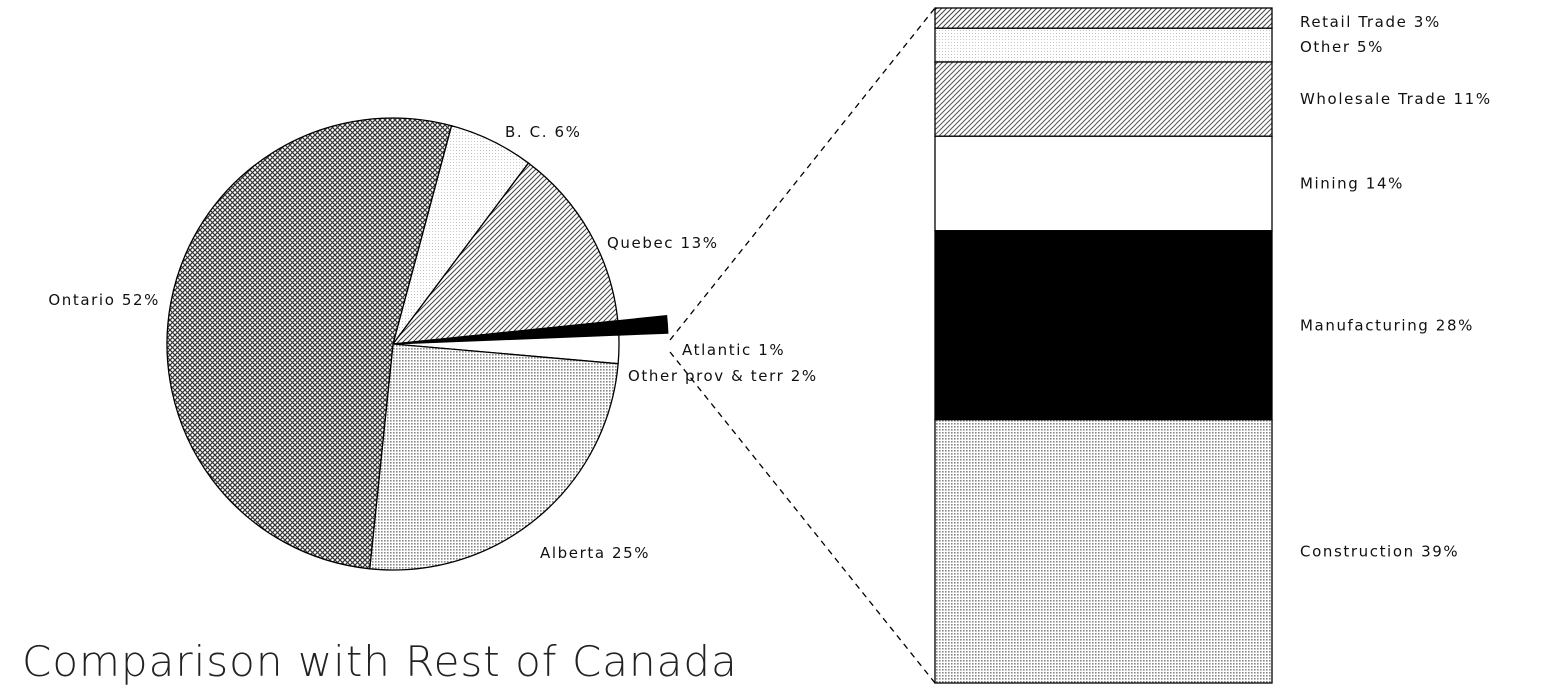  What do you see at coordinates (573, 553) in the screenshot?
I see `slice-name: Alberta` at bounding box center [573, 553].